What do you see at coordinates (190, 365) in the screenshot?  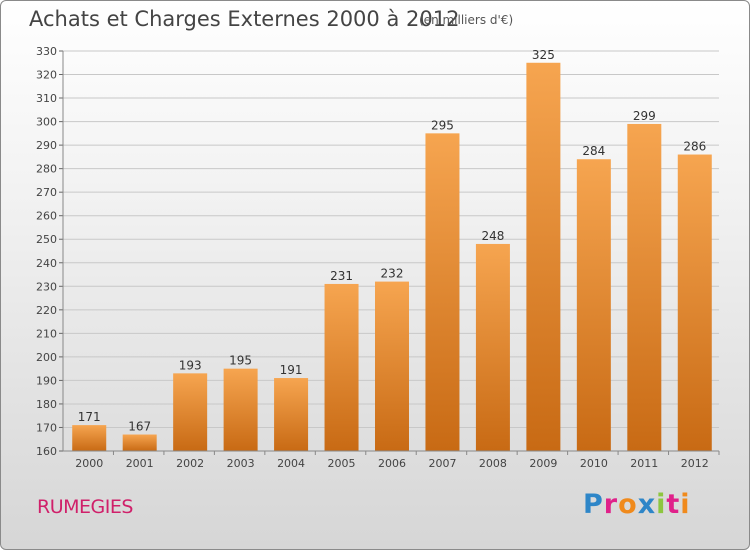 I see `value-label: 193` at bounding box center [190, 365].